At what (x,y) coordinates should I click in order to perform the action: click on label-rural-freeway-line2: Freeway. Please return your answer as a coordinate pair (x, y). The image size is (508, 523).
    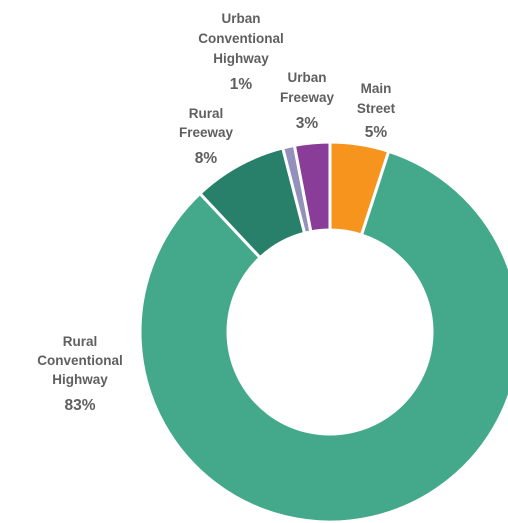
    Looking at the image, I should click on (206, 132).